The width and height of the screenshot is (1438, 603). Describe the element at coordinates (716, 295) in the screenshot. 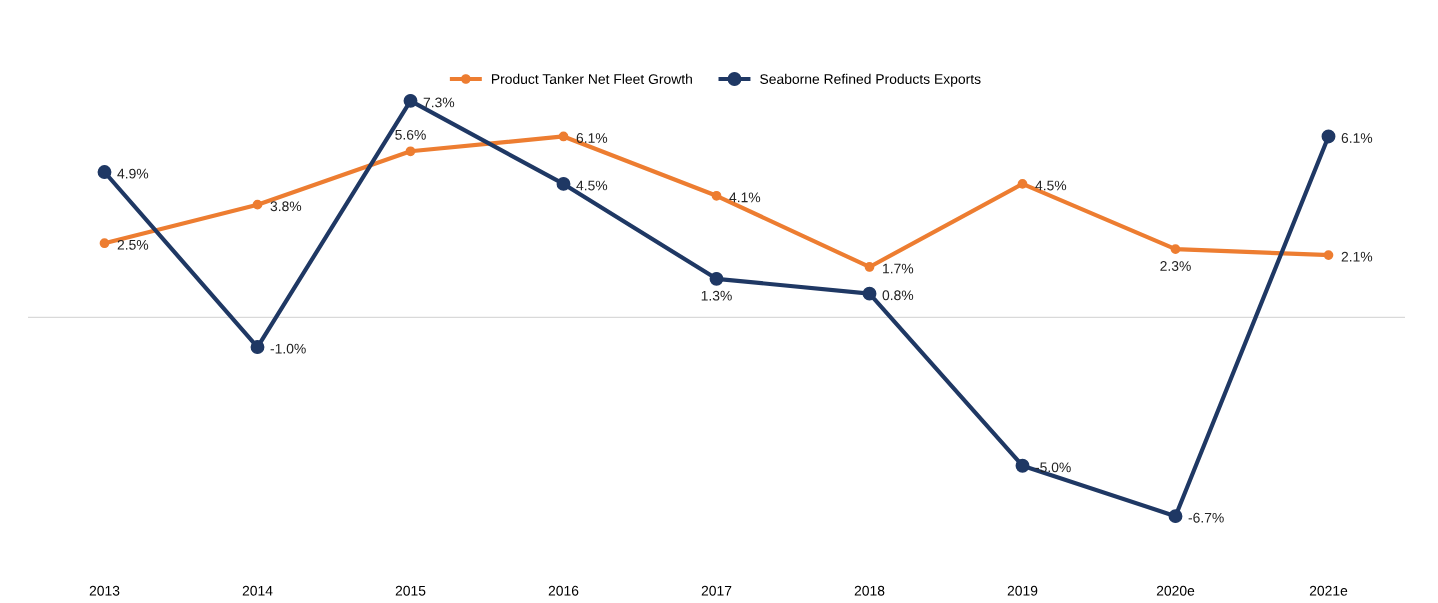

I see `data-label: 1.3%` at that location.